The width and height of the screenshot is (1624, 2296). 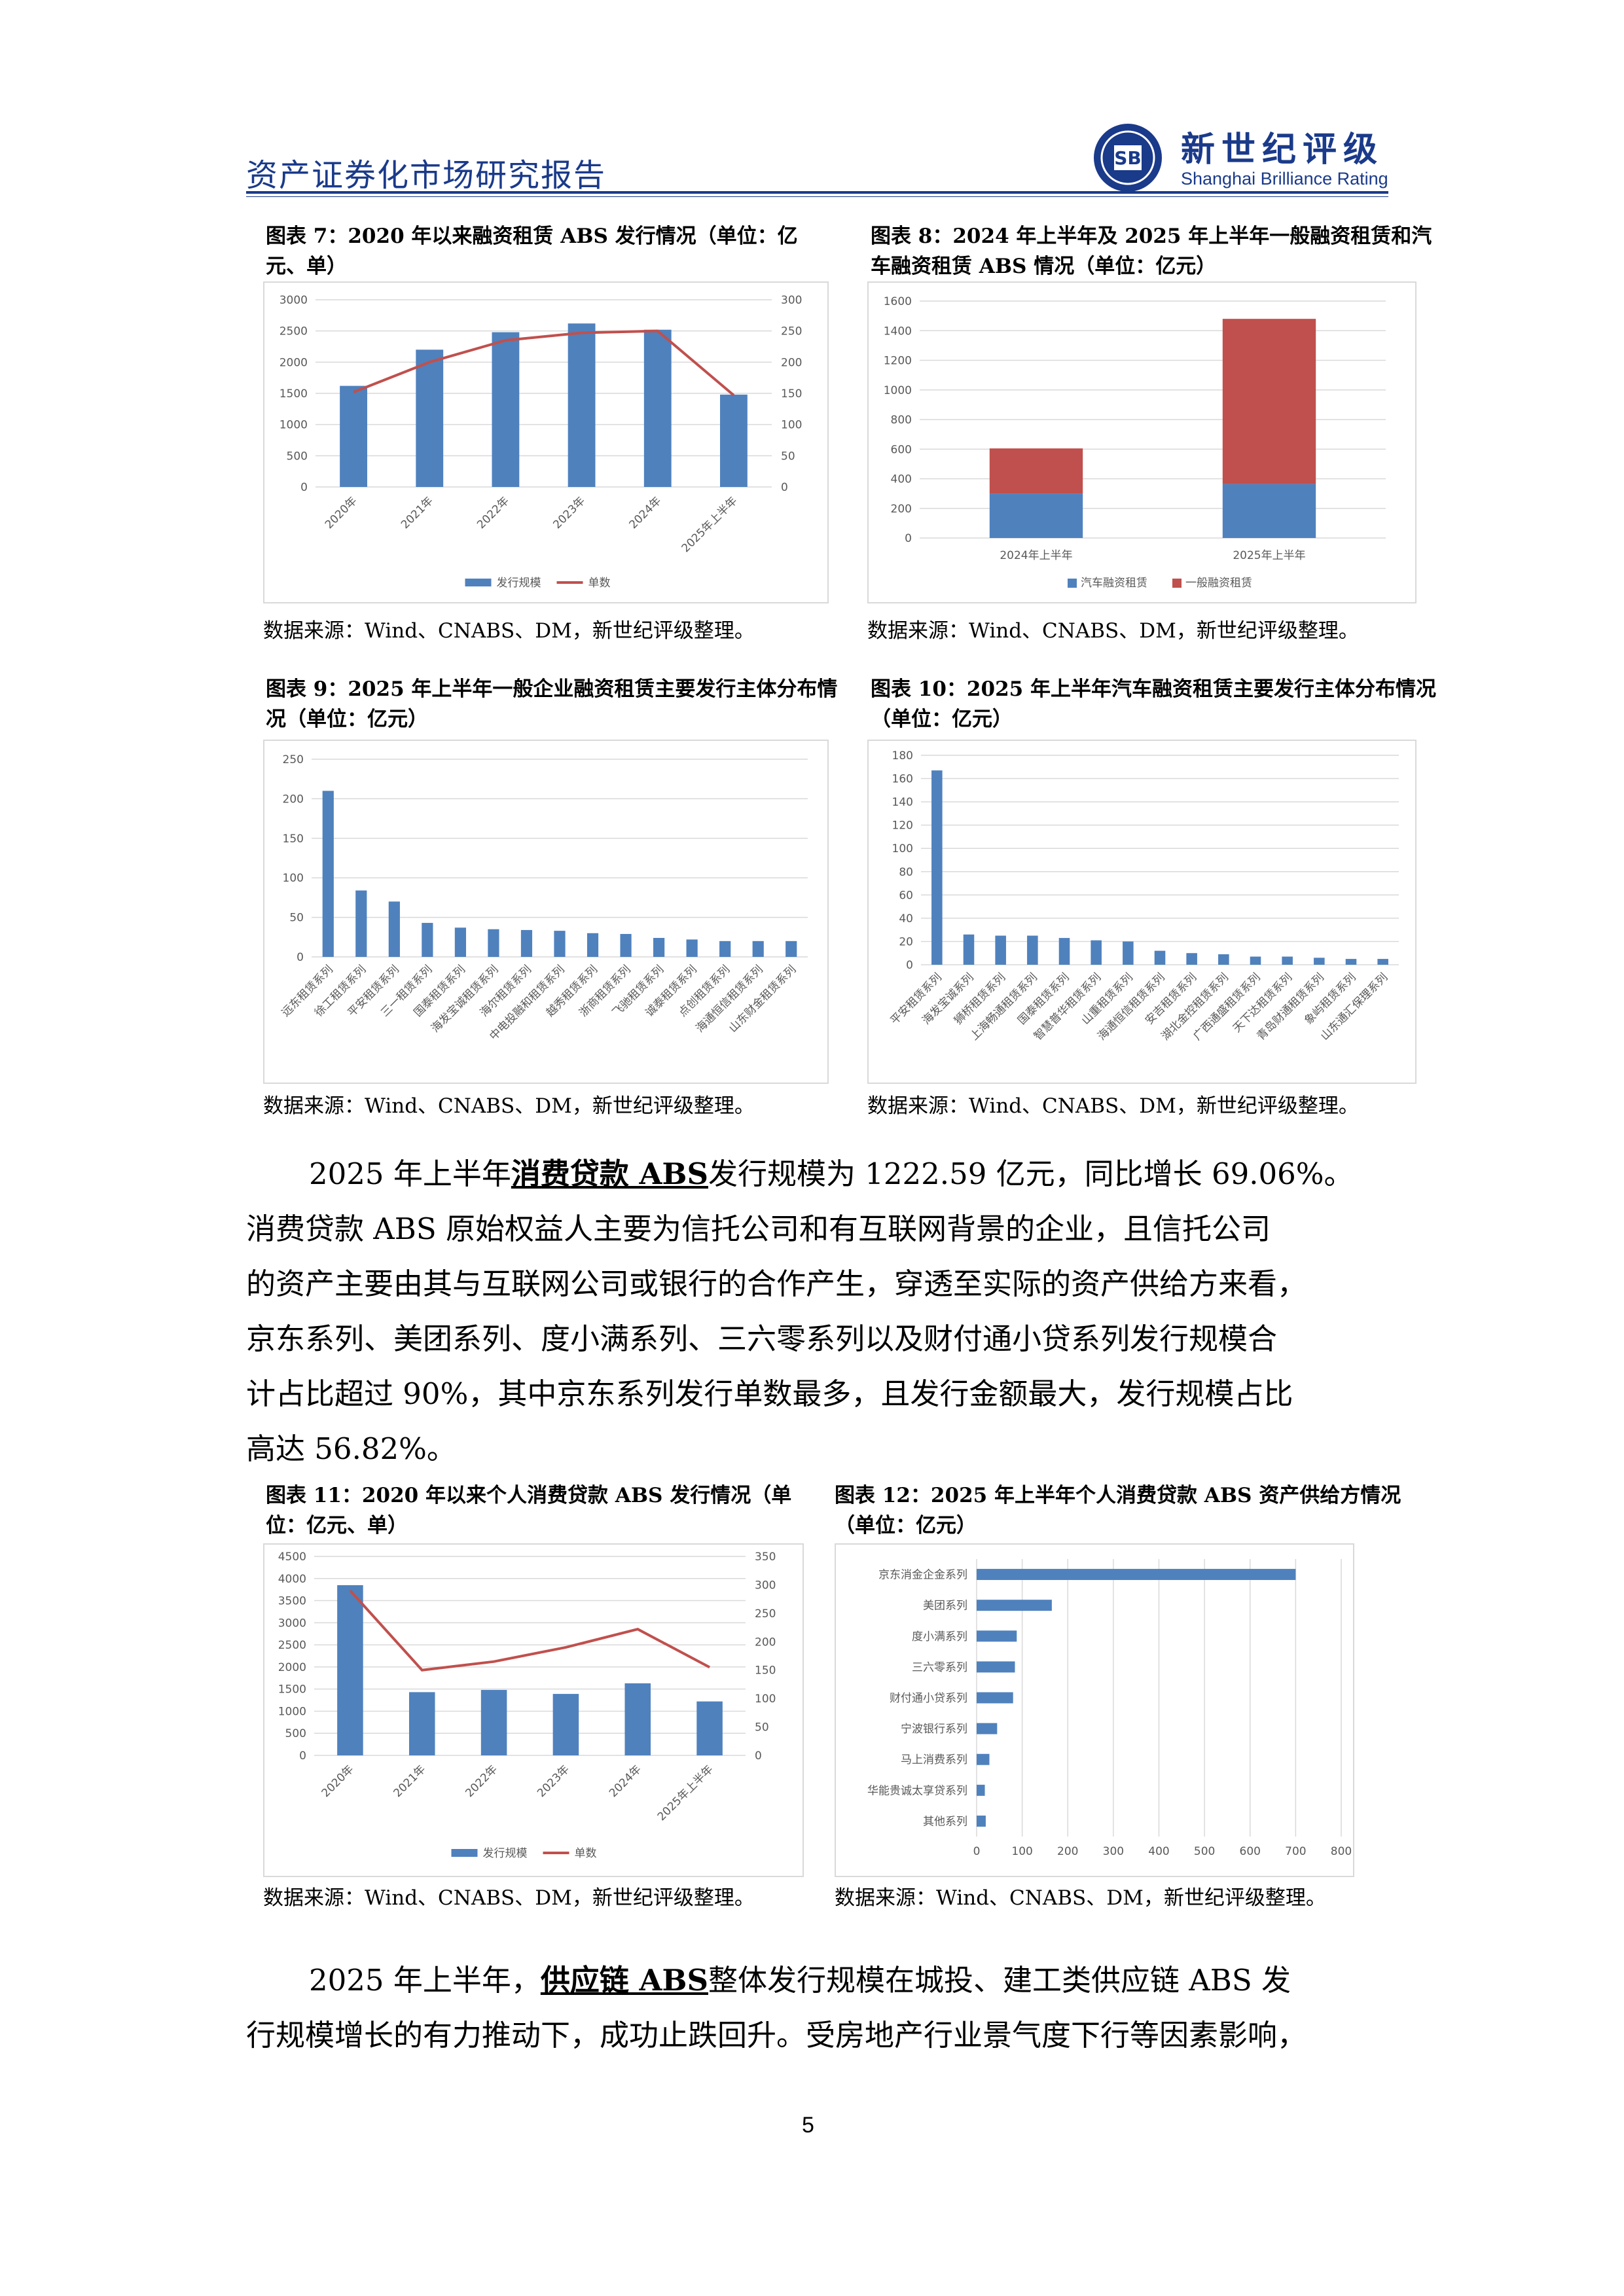 What do you see at coordinates (765, 1699) in the screenshot?
I see `fig11-y-tick-right: 100` at bounding box center [765, 1699].